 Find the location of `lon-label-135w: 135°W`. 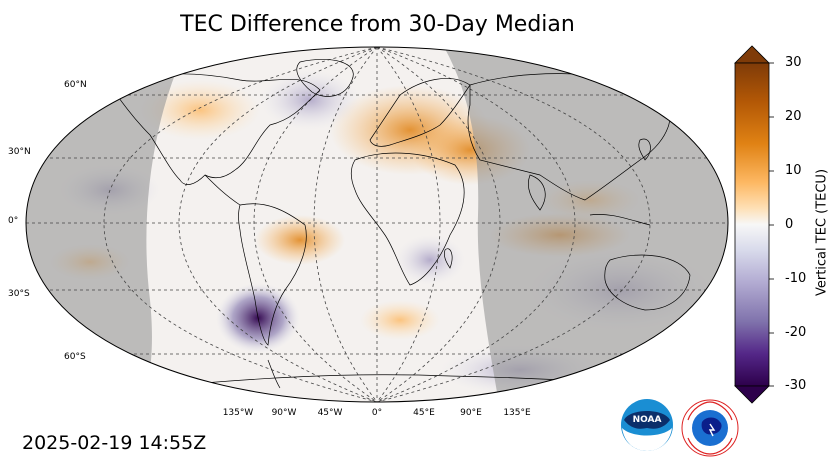

lon-label-135w: 135°W is located at coordinates (238, 413).